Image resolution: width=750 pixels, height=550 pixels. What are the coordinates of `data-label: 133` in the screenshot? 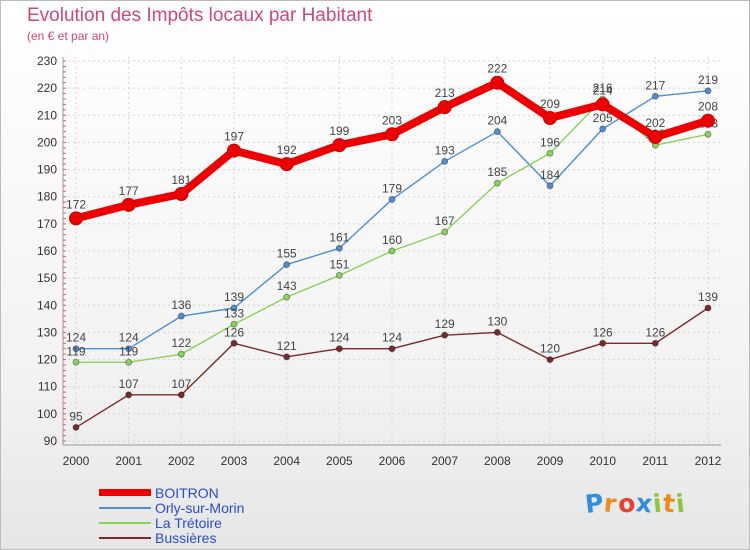 It's located at (234, 313).